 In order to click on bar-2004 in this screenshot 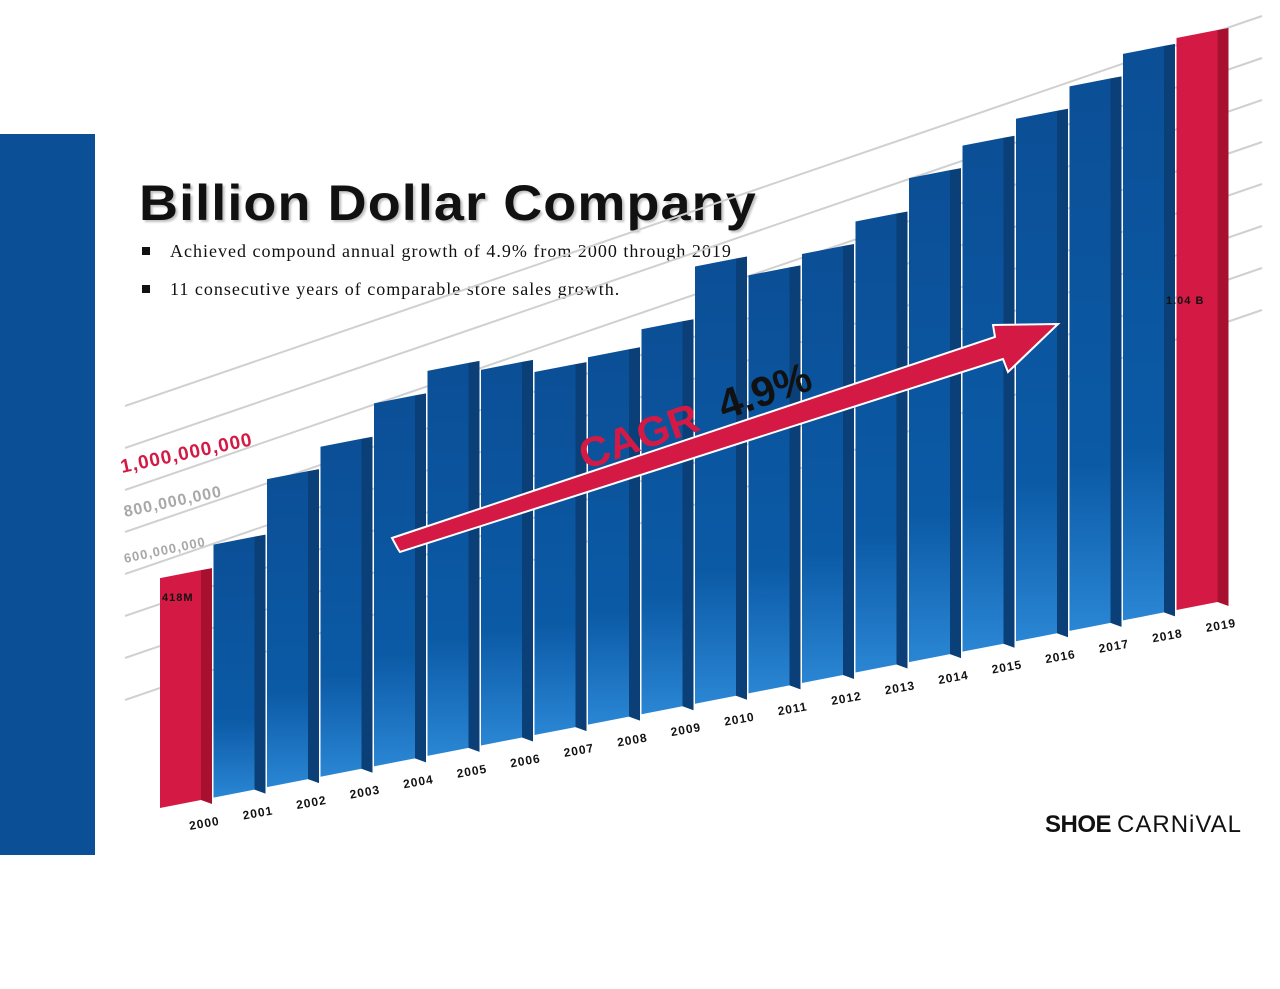, I will do `click(394, 581)`.